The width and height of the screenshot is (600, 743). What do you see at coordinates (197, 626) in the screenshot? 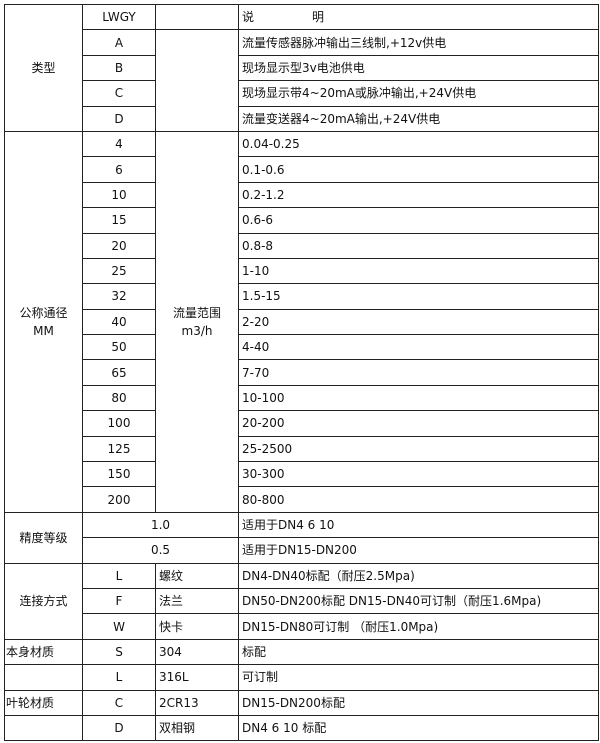
I see `connection-name: 快卡` at bounding box center [197, 626].